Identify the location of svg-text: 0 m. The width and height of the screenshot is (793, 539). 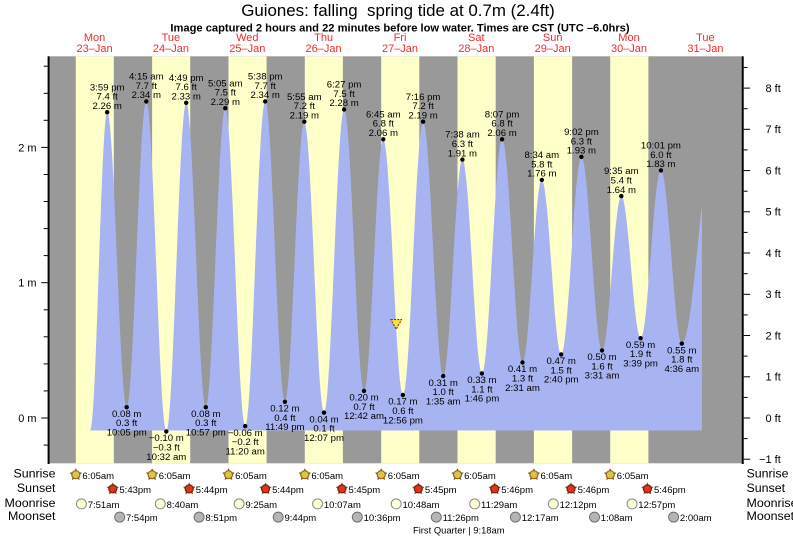
(27, 419).